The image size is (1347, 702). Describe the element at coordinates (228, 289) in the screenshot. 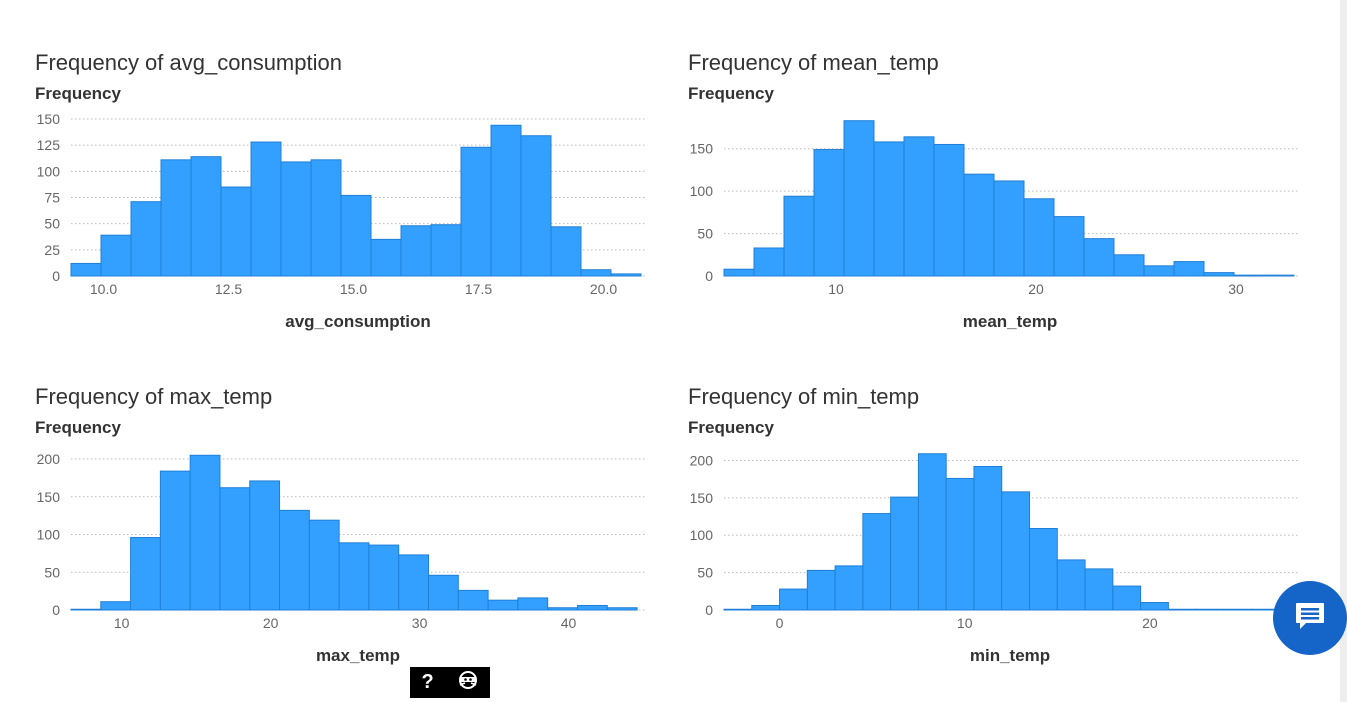

I see `x-tick-label: 12.5` at that location.